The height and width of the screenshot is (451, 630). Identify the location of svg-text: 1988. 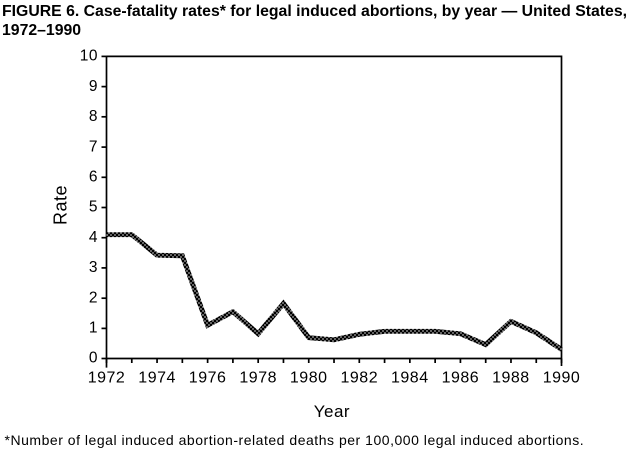
(511, 378).